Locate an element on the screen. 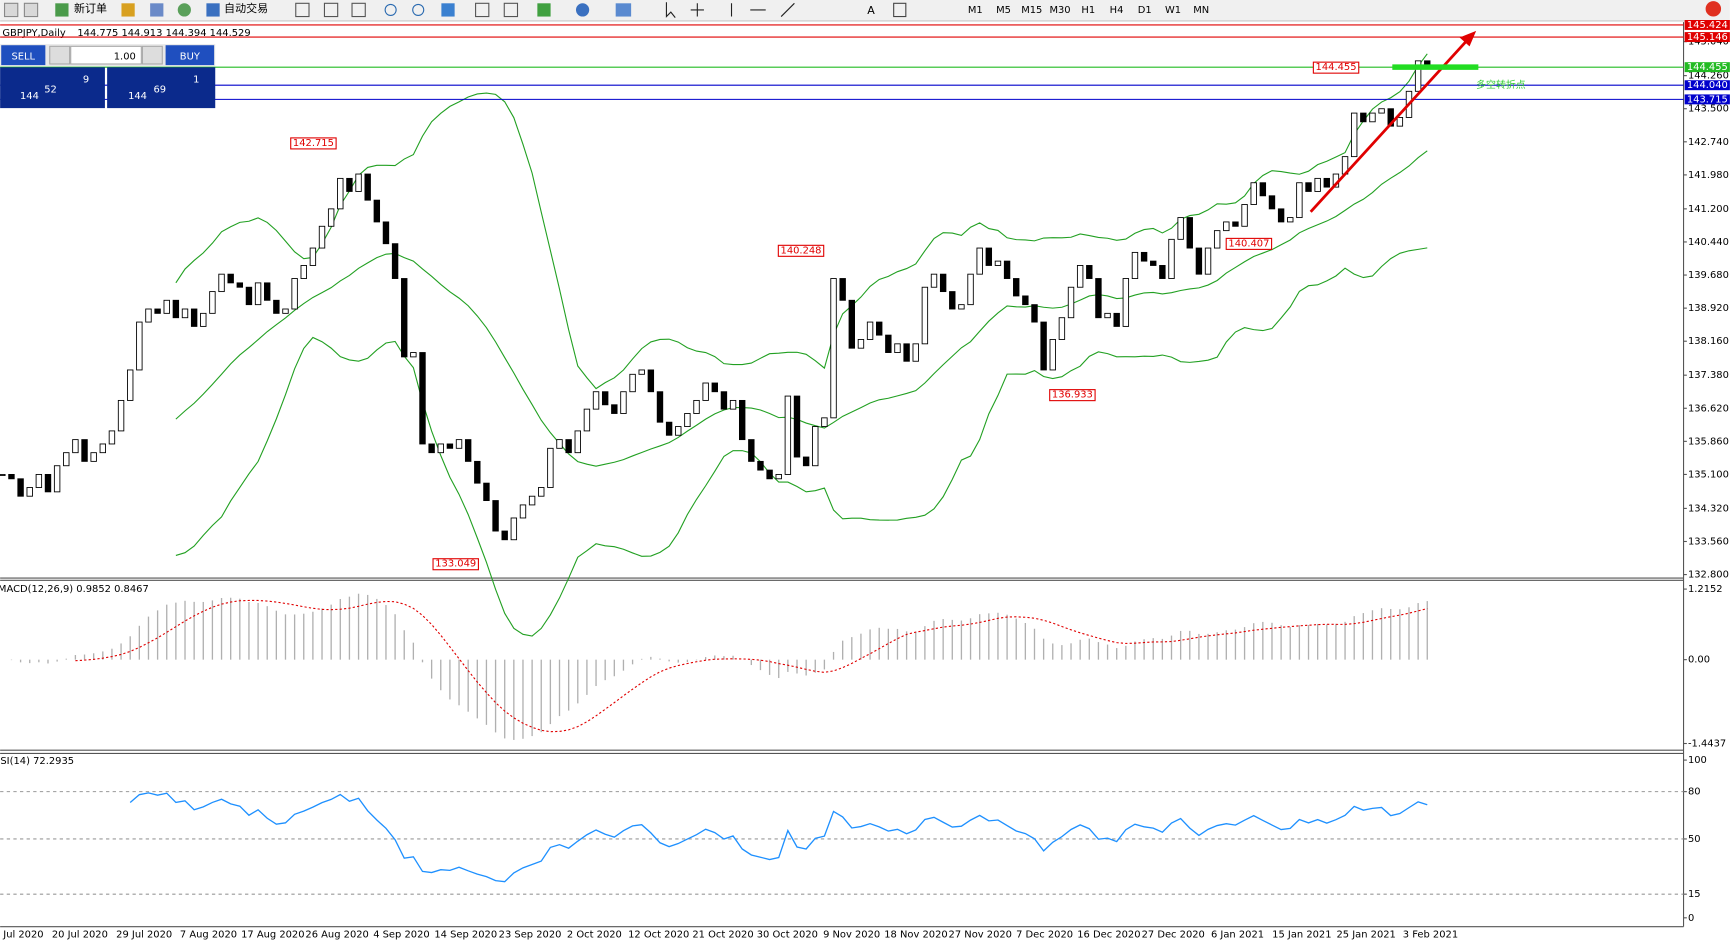 The width and height of the screenshot is (1730, 941). line-icons is located at coordinates (762, 9).